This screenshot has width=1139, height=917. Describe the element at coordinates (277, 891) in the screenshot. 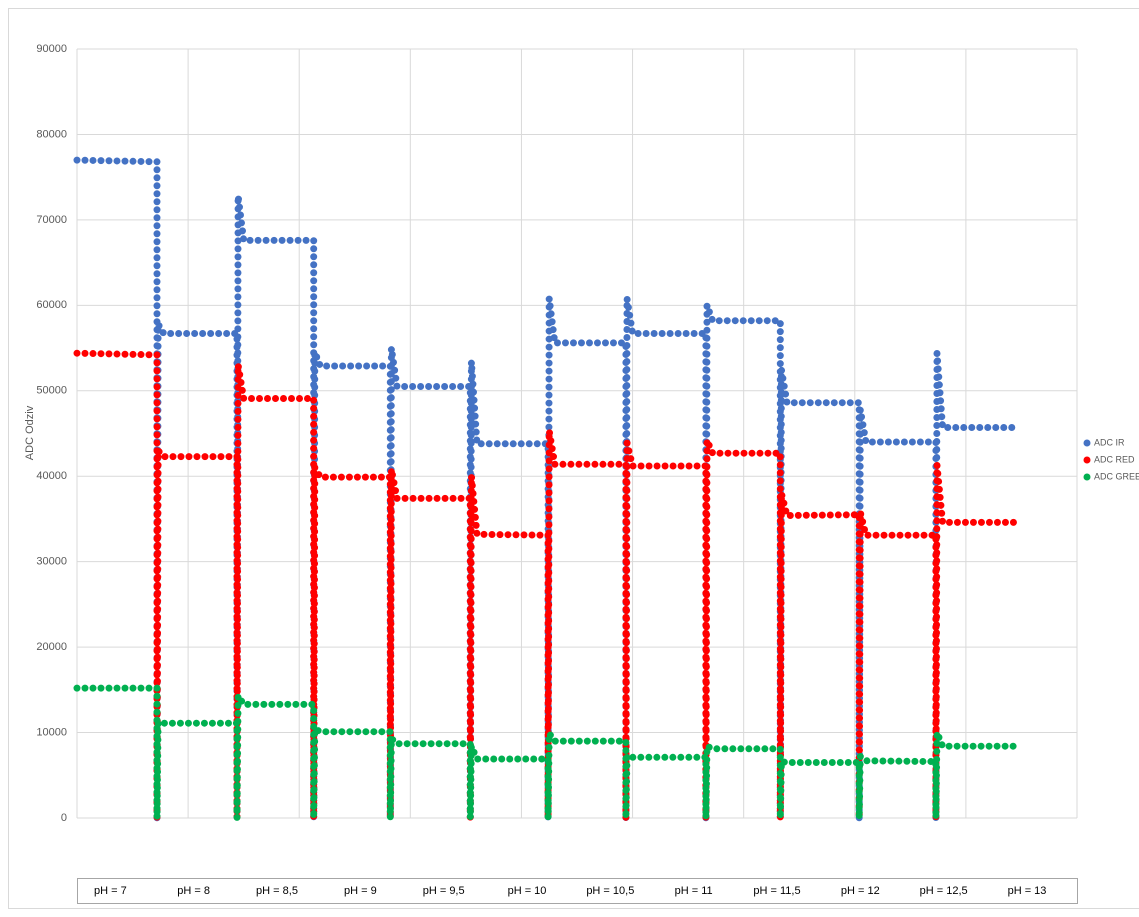

I see `ph-label: pH = 8,5` at that location.